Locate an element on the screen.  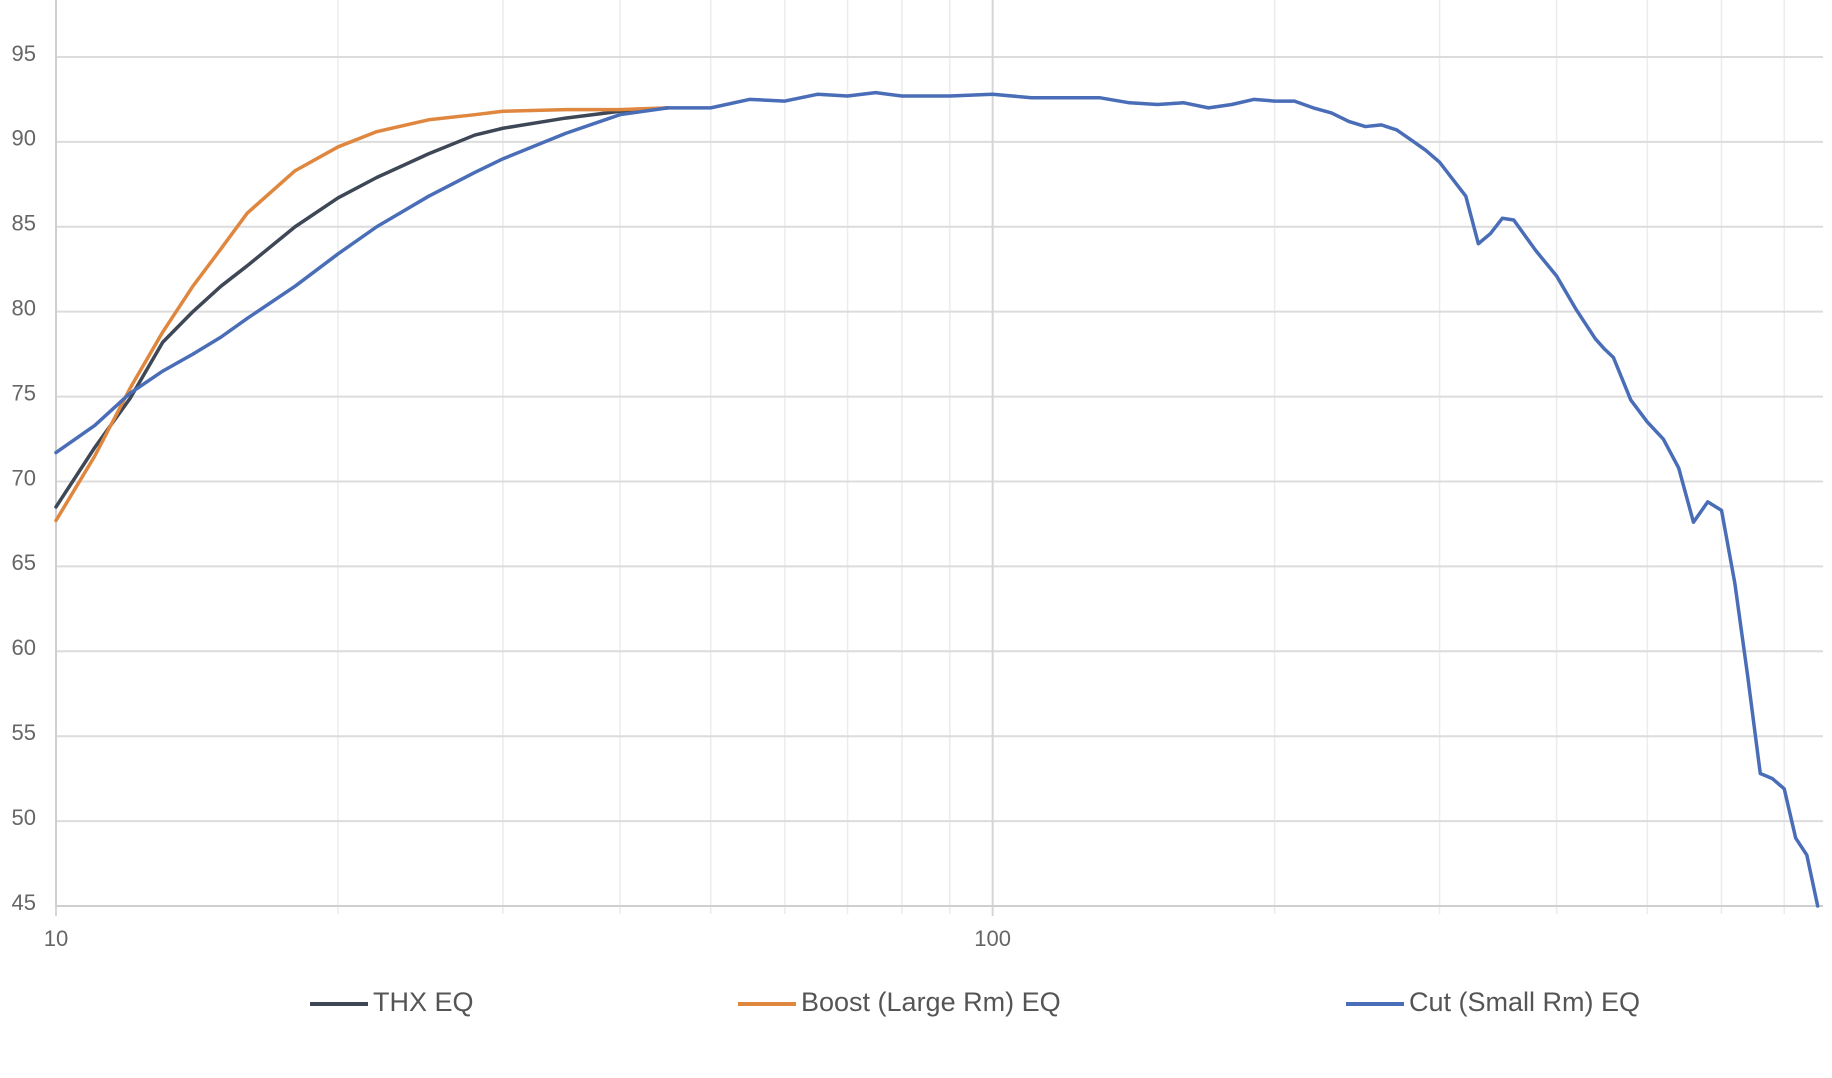
y-tick-label: 85 is located at coordinates (24, 223).